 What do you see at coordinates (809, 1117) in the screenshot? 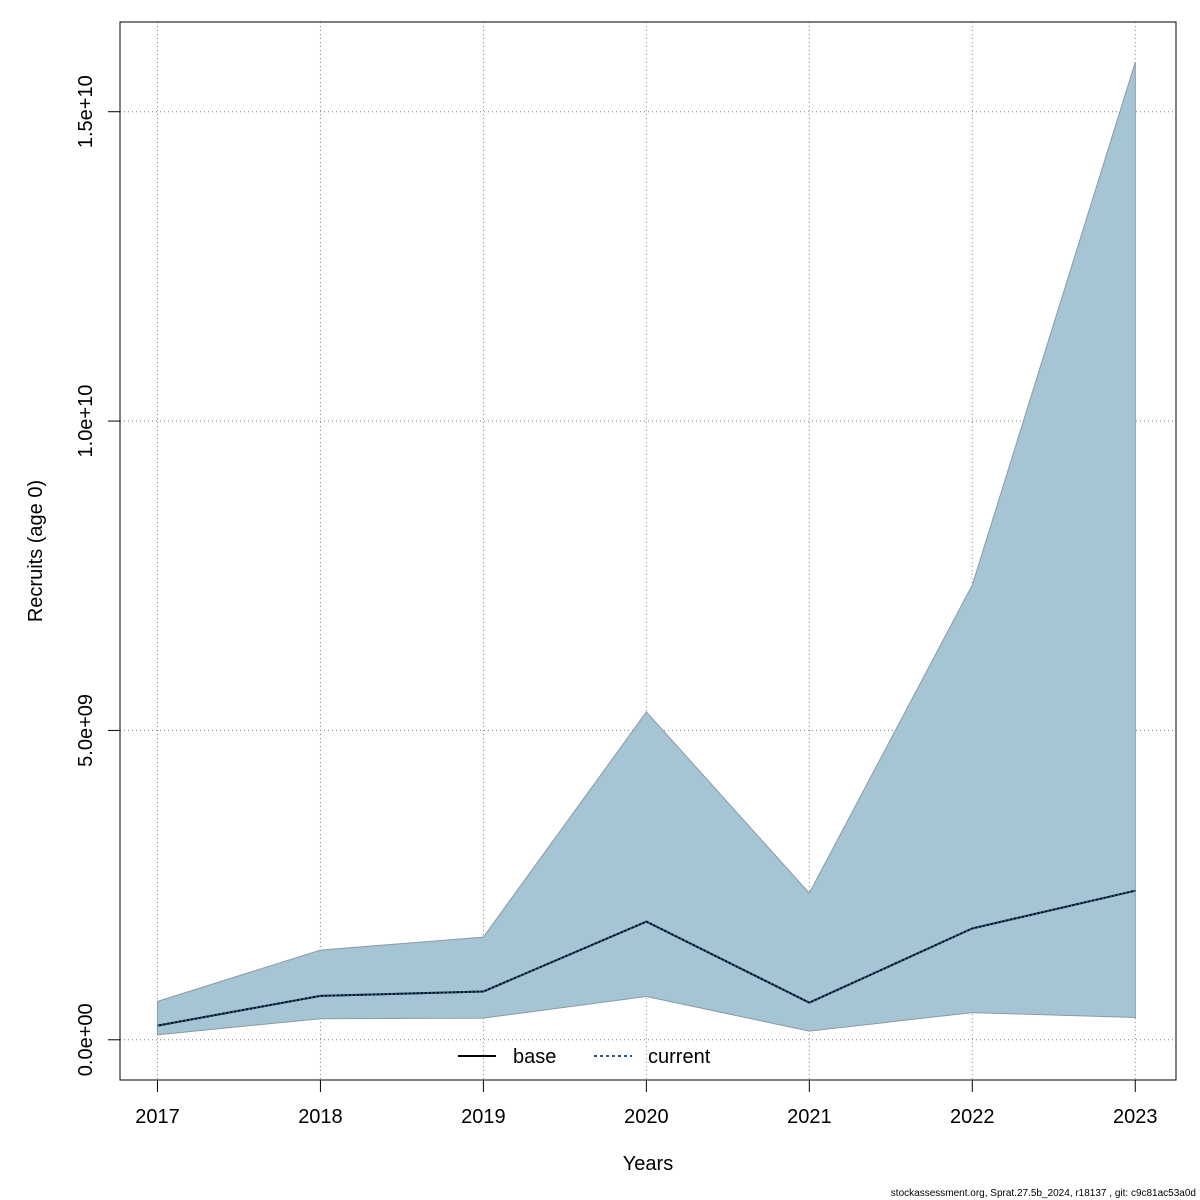
I see `x-tick-label-4: 2021` at bounding box center [809, 1117].